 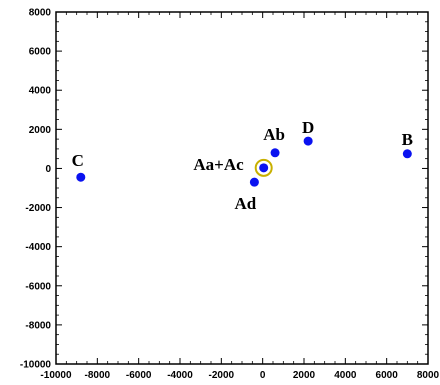 I want to click on y-tick-label: -6000, so click(x=38, y=286).